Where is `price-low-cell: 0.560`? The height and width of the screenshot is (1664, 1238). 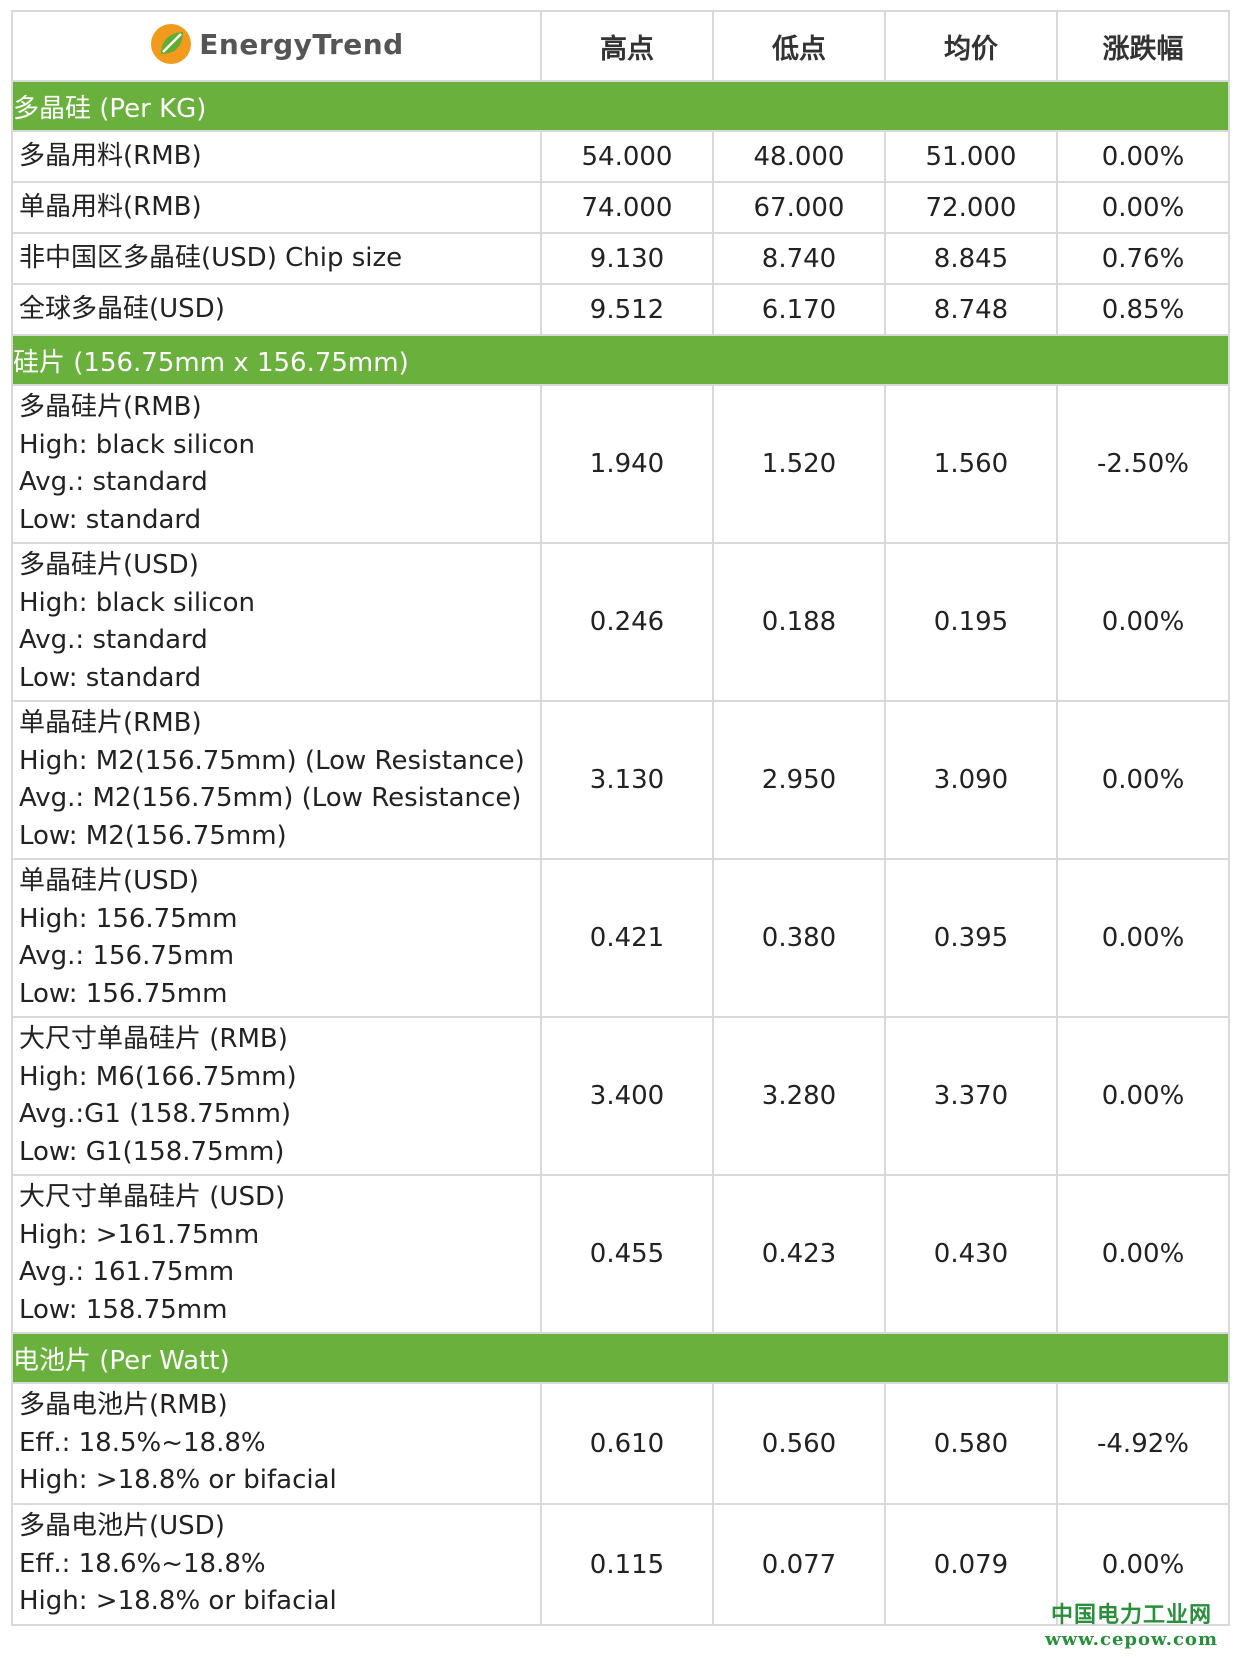
price-low-cell: 0.560 is located at coordinates (799, 1443).